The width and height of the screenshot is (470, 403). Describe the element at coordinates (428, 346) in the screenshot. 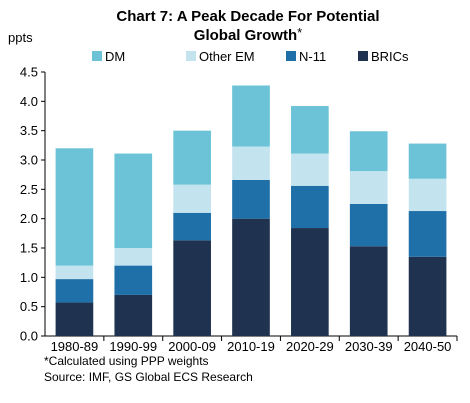

I see `x-tick-label: 2040-50` at that location.